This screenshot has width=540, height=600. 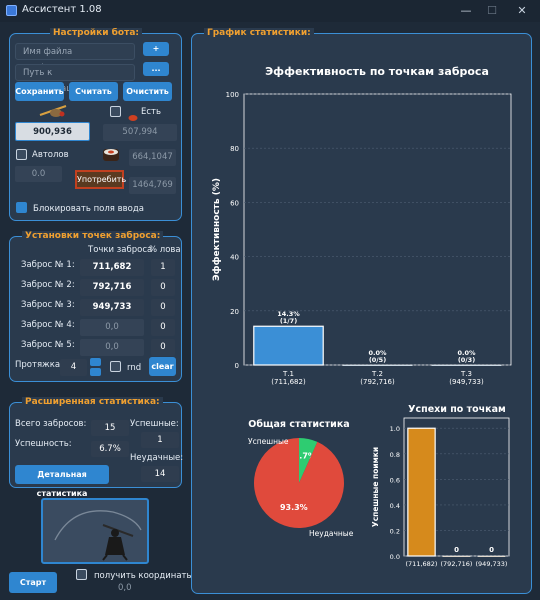 What do you see at coordinates (375, 487) in the screenshot?
I see `success-y-axis-label: Успешные поимки` at bounding box center [375, 487].